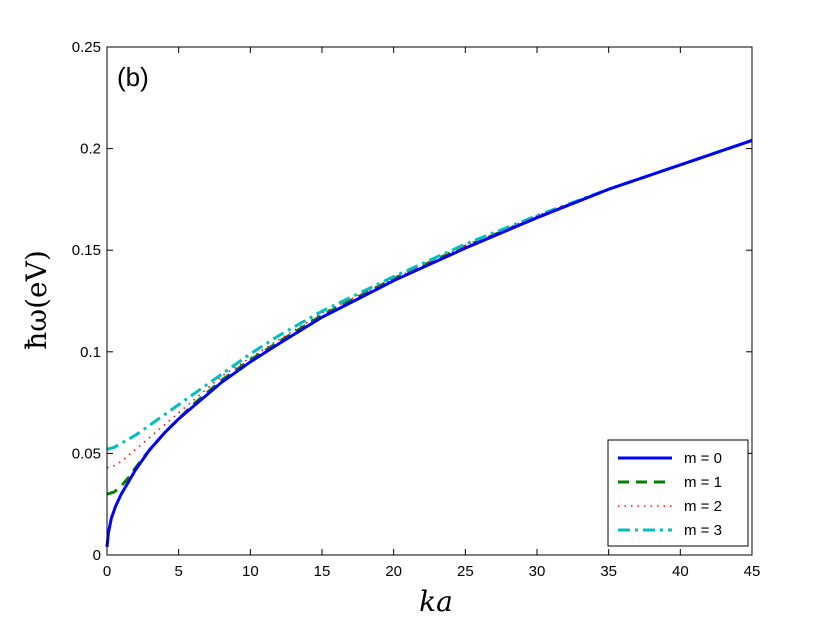 The height and width of the screenshot is (624, 830). What do you see at coordinates (107, 571) in the screenshot?
I see `x-tick-label: 0` at bounding box center [107, 571].